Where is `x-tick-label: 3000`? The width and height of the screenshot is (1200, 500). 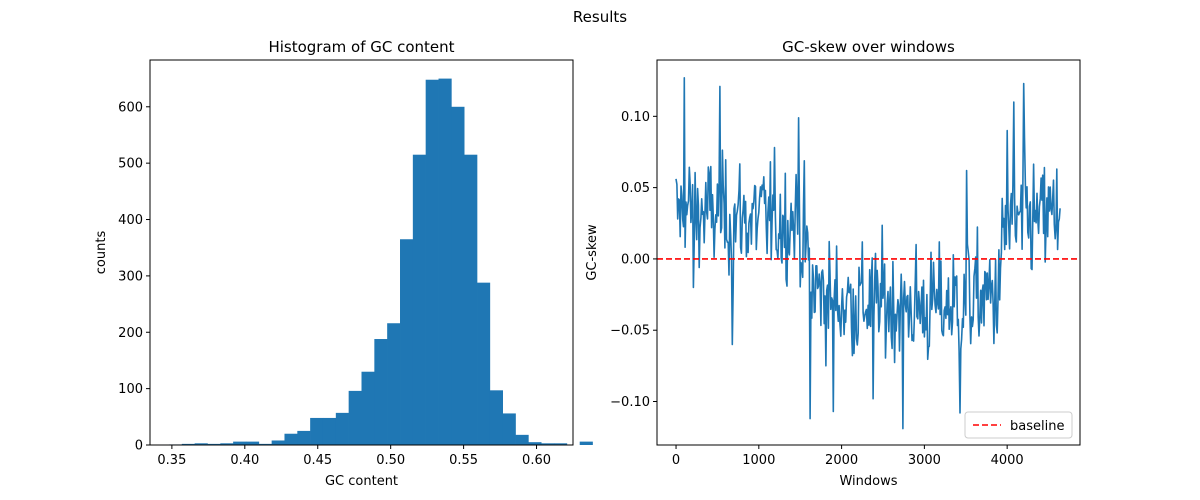 x-tick-label: 3000 is located at coordinates (924, 460).